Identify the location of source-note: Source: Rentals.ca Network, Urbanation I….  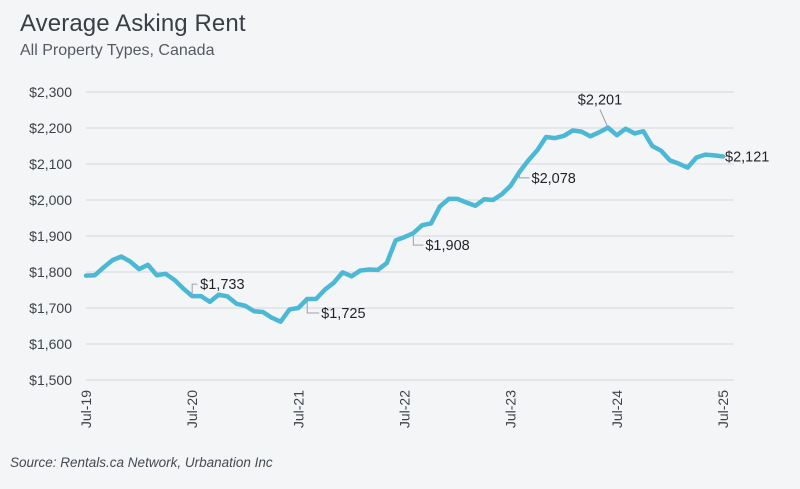
(141, 462).